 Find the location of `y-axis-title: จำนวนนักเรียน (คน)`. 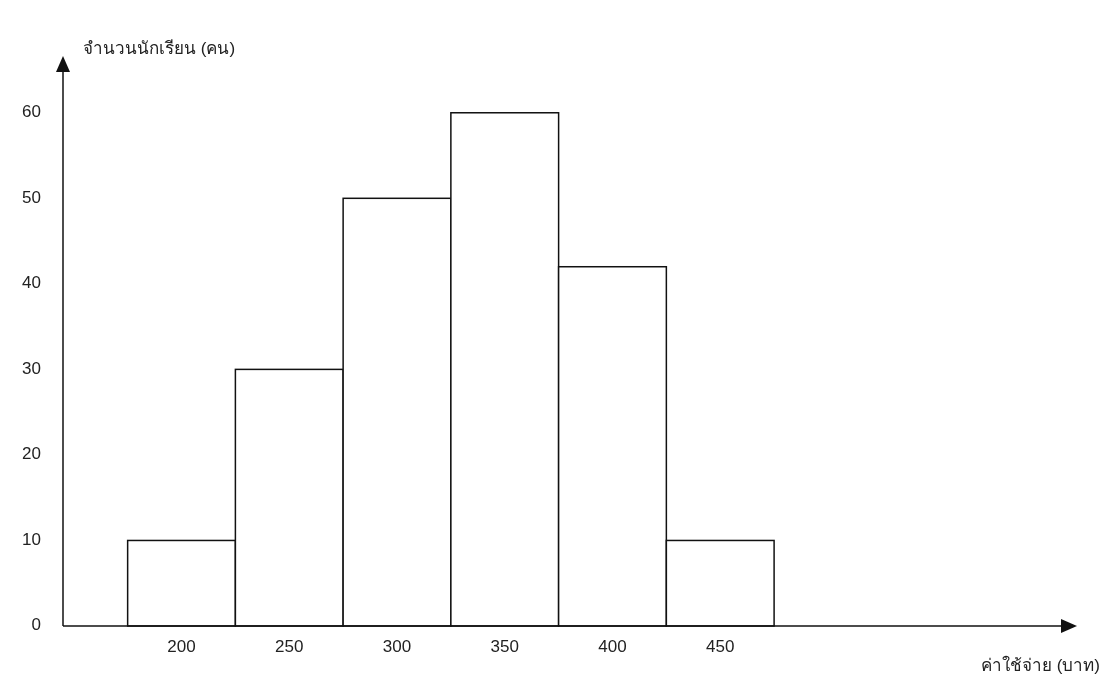

y-axis-title: จำนวนนักเรียน (คน) is located at coordinates (159, 48).